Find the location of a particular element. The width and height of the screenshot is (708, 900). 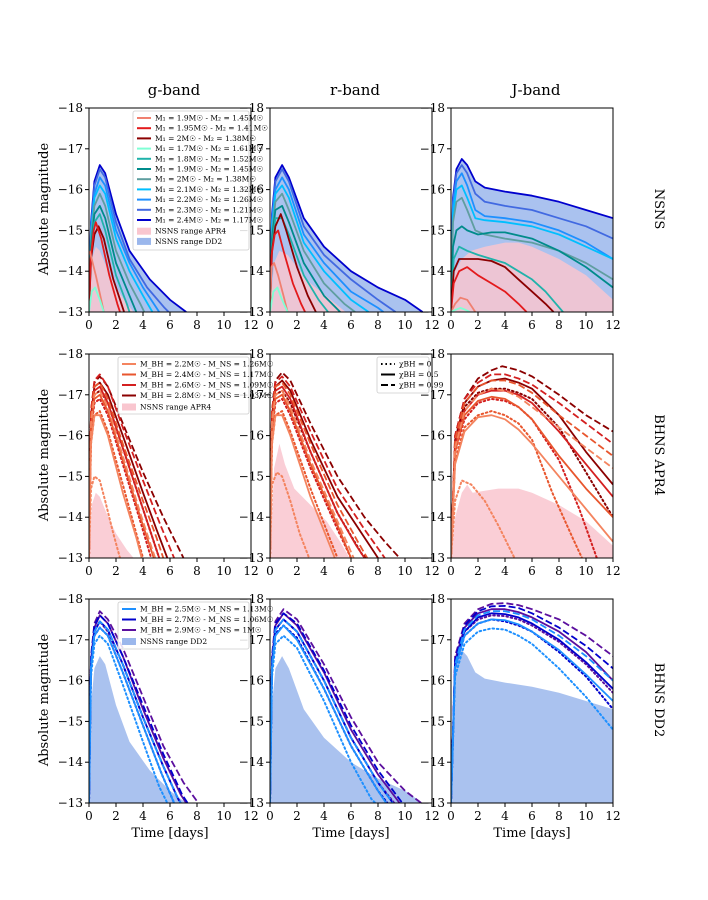

legend-label: M₁ = 2.4M☉ - M₂ = 1.17M☉ is located at coordinates (209, 220).